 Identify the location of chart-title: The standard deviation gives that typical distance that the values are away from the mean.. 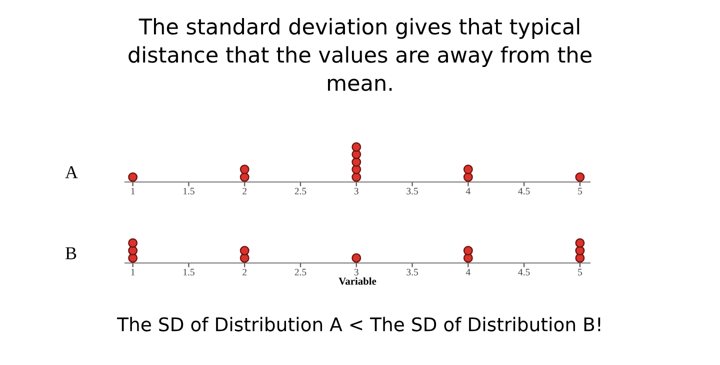
(360, 55).